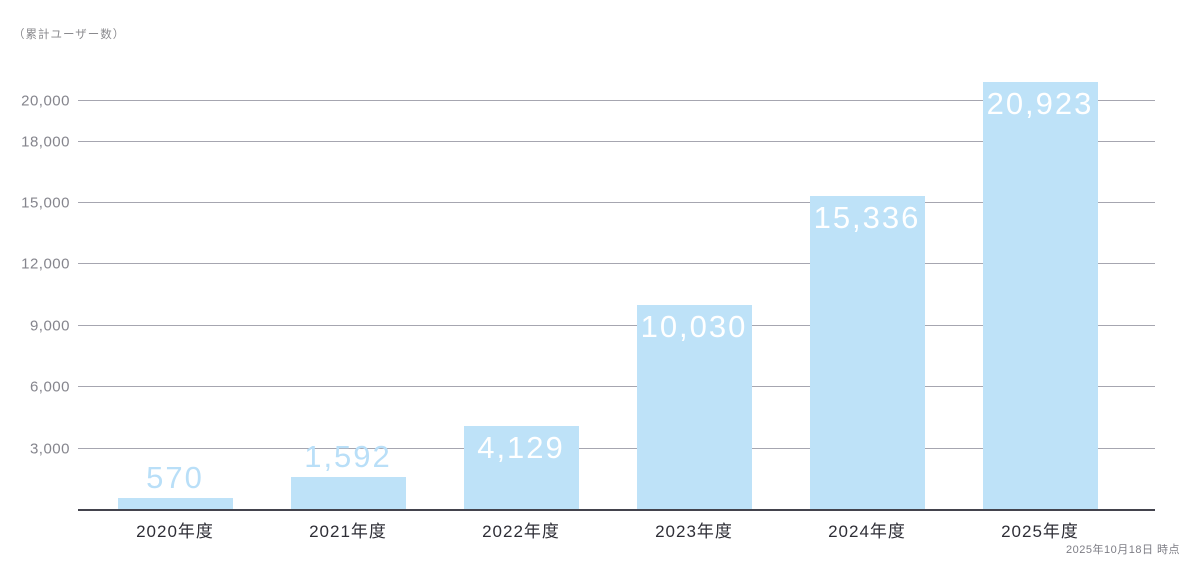 This screenshot has height=578, width=1200. Describe the element at coordinates (348, 531) in the screenshot. I see `x-tick-label: 2021年度` at that location.